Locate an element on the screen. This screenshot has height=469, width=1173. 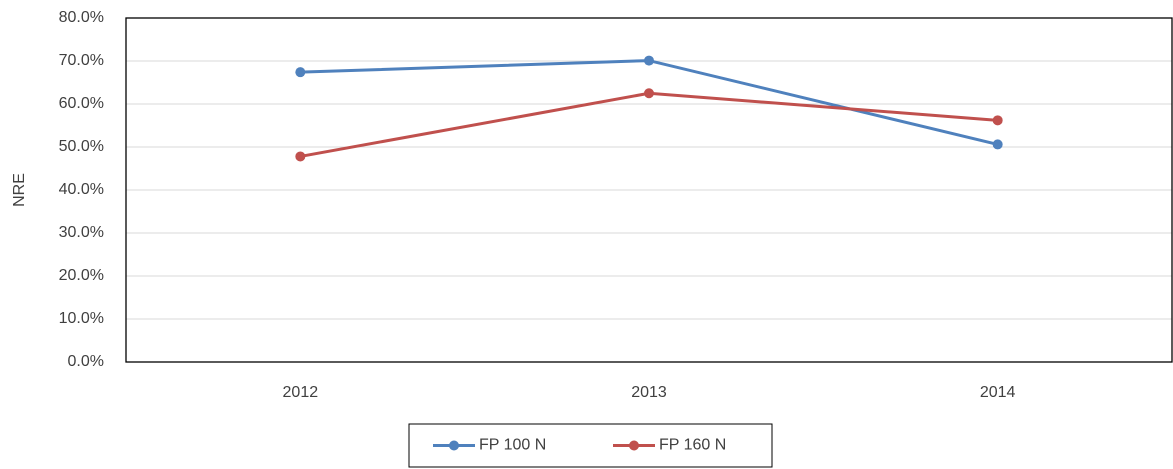
y-tick-label: 60.0% is located at coordinates (81, 103).